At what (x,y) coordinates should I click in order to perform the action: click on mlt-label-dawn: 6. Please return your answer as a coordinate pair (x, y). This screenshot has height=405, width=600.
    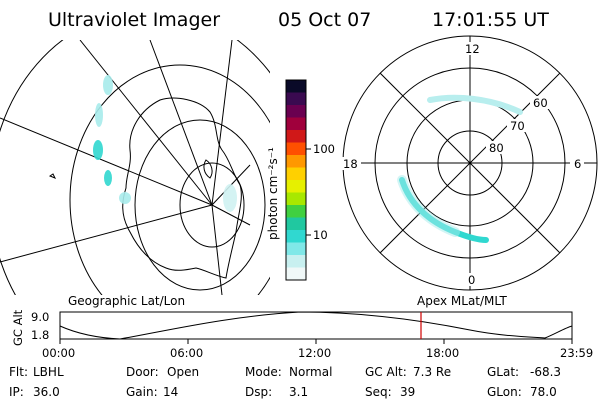
    Looking at the image, I should click on (577, 164).